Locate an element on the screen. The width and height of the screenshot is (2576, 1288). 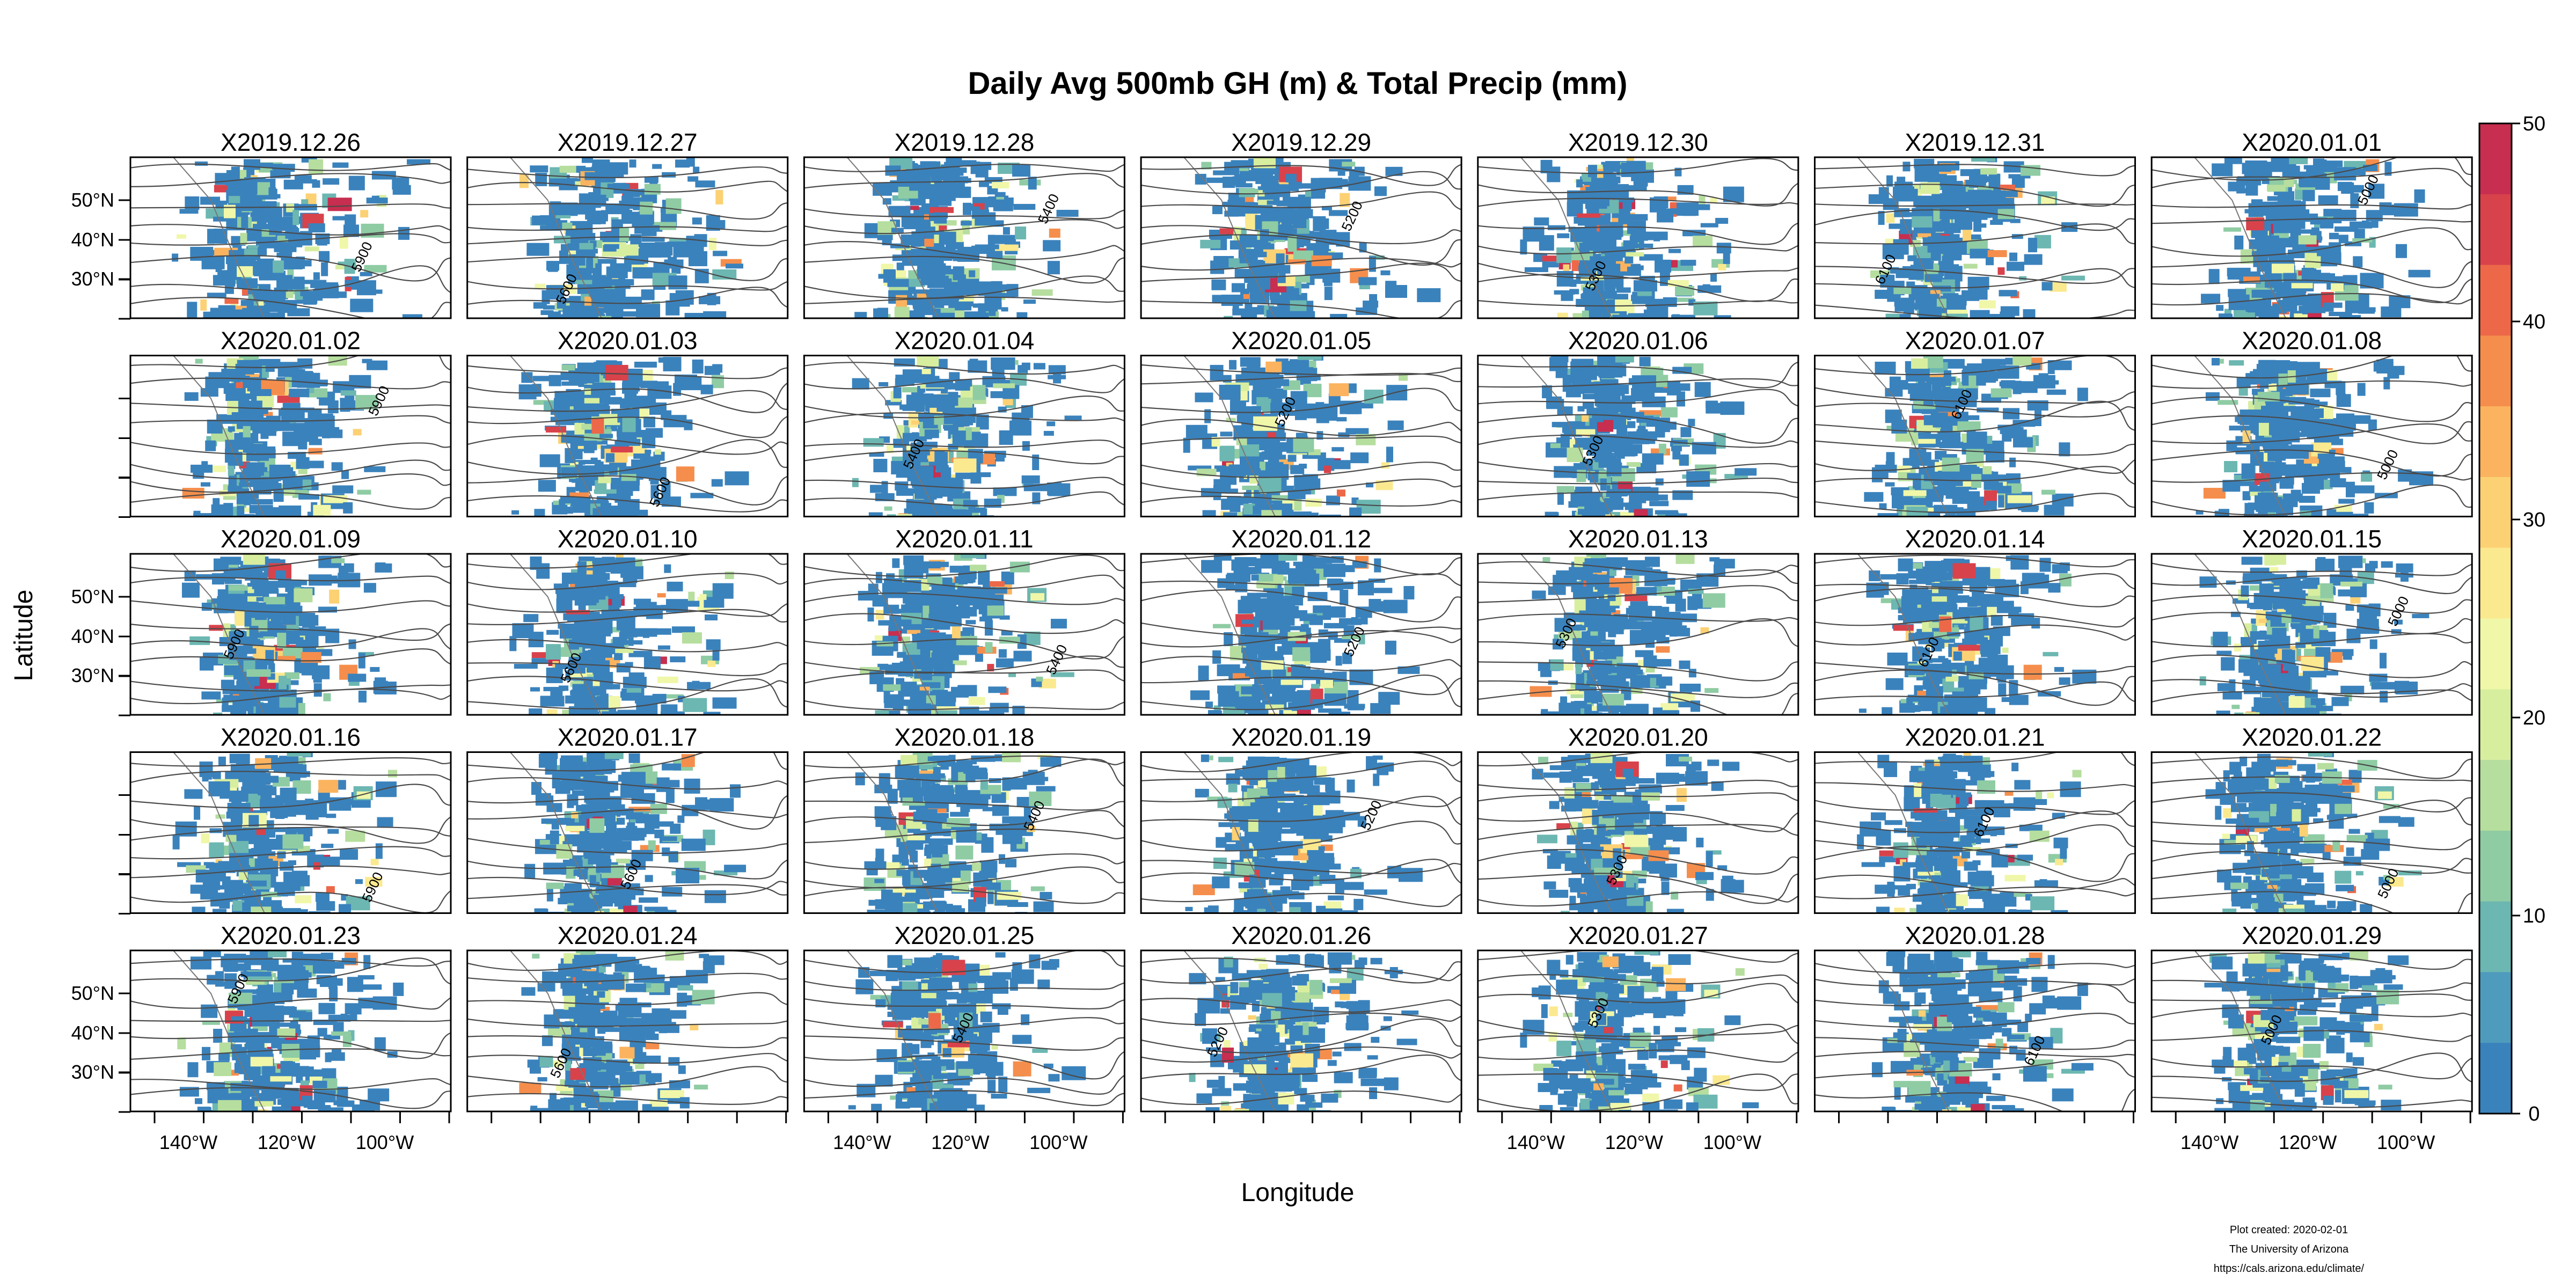
panel-frame is located at coordinates (1638, 436).